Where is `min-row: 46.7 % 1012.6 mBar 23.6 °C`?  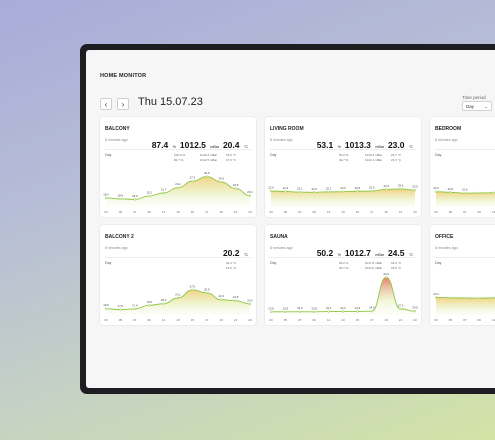
min-row: 46.7 % 1012.6 mBar 23.6 °C is located at coordinates (378, 268).